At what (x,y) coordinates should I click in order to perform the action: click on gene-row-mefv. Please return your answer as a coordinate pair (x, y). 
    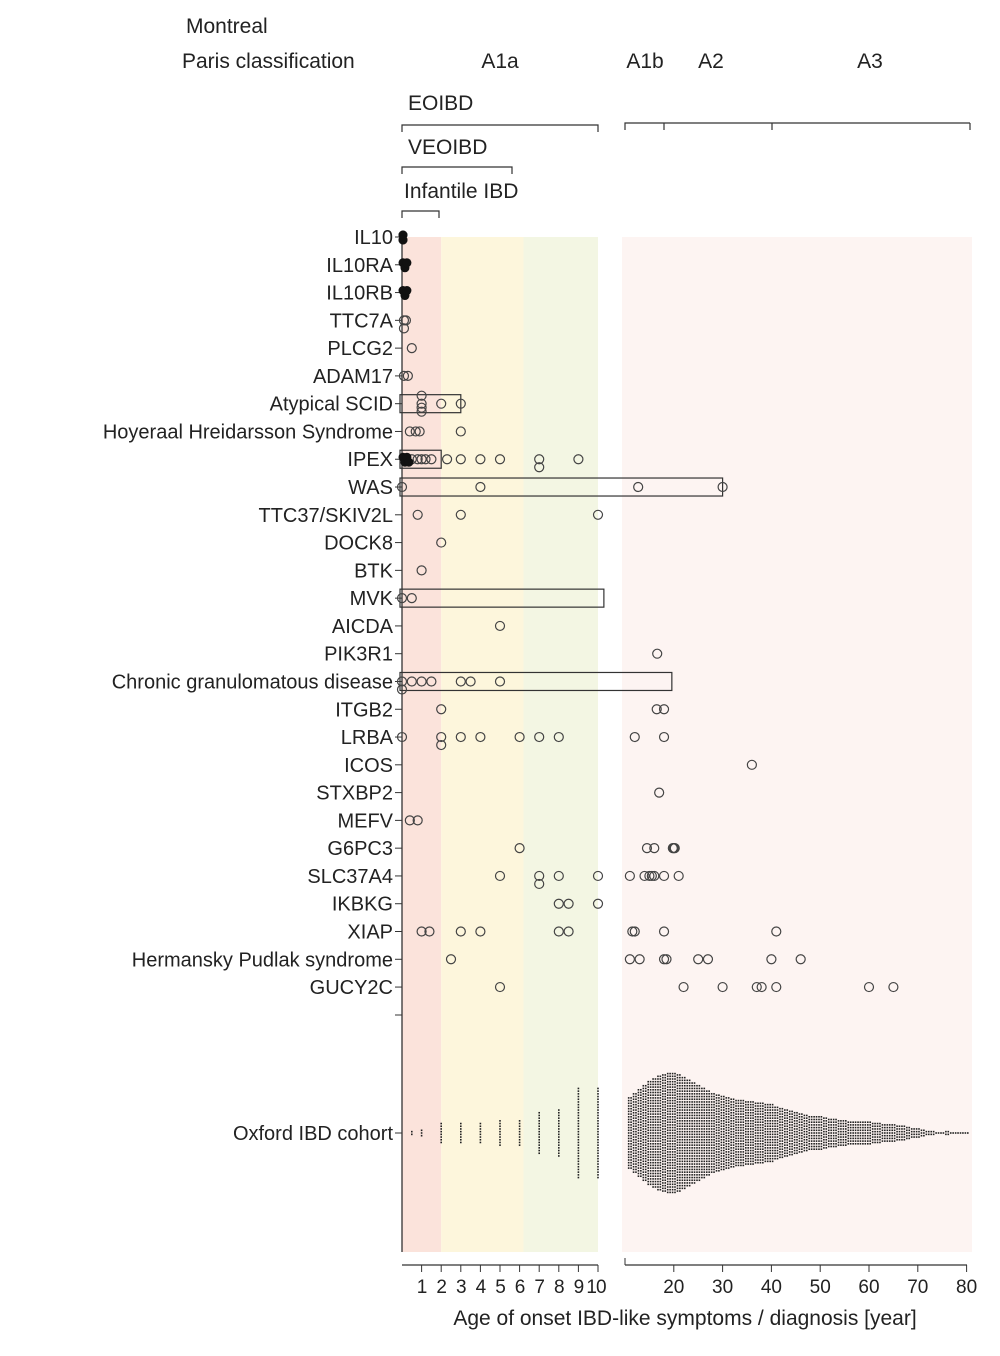
    Looking at the image, I should click on (413, 820).